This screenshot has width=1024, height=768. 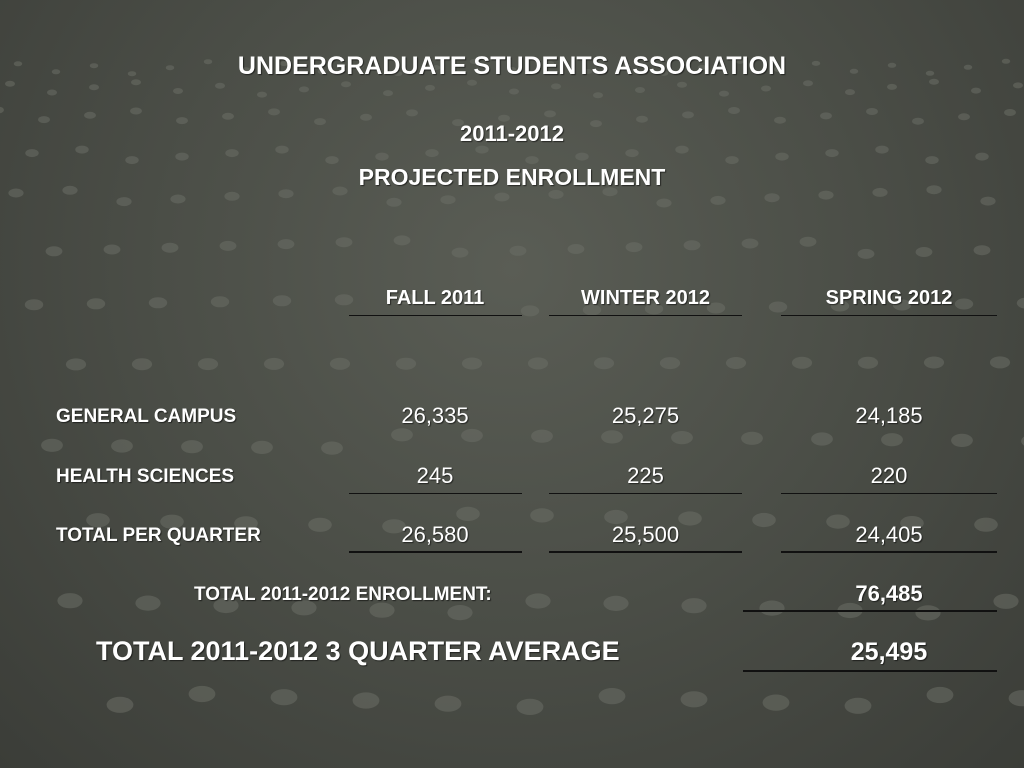 I want to click on cell-total-per-quarter-fall: 26,580, so click(x=435, y=534).